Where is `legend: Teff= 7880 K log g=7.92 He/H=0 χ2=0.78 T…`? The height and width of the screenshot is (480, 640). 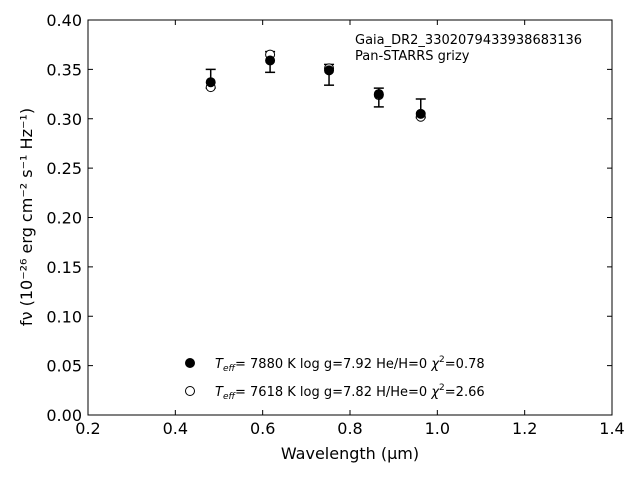 legend: Teff= 7880 K log g=7.92 He/H=0 χ2=0.78 T… is located at coordinates (335, 378).